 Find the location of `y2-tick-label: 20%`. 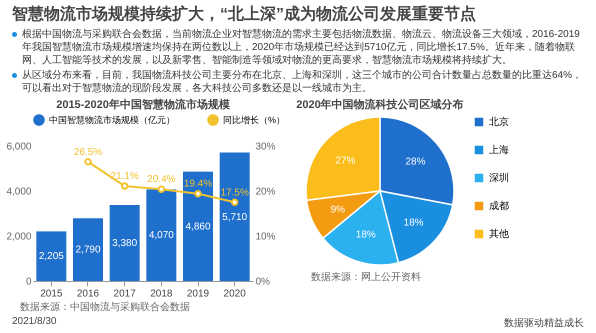

y2-tick-label: 20% is located at coordinates (266, 192).